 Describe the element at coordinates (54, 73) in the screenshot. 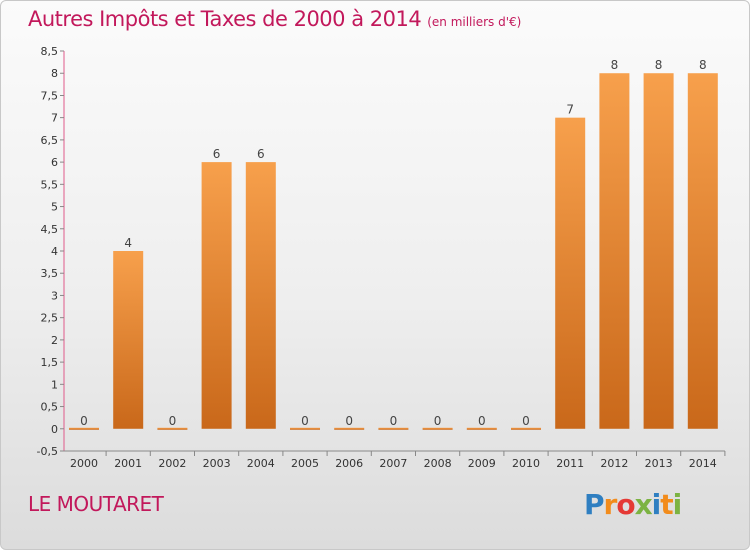

I see `y-tick-label: 8` at that location.